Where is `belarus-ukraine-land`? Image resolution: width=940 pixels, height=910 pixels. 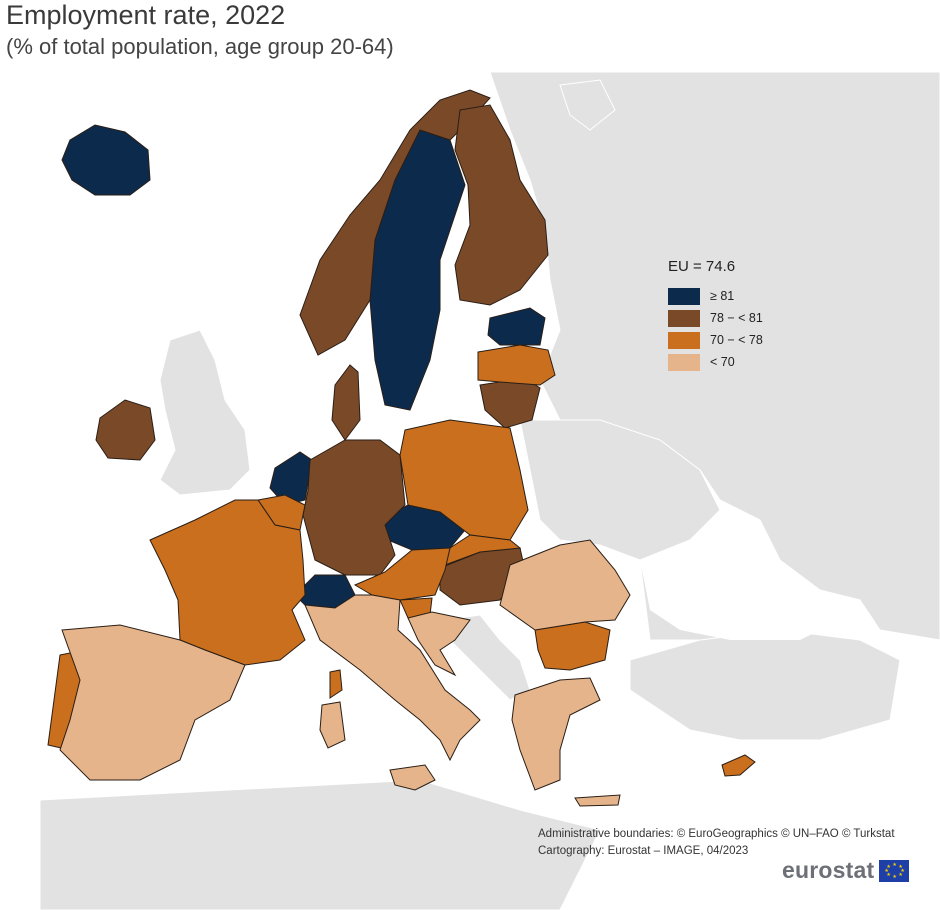 belarus-ukraine-land is located at coordinates (620, 490).